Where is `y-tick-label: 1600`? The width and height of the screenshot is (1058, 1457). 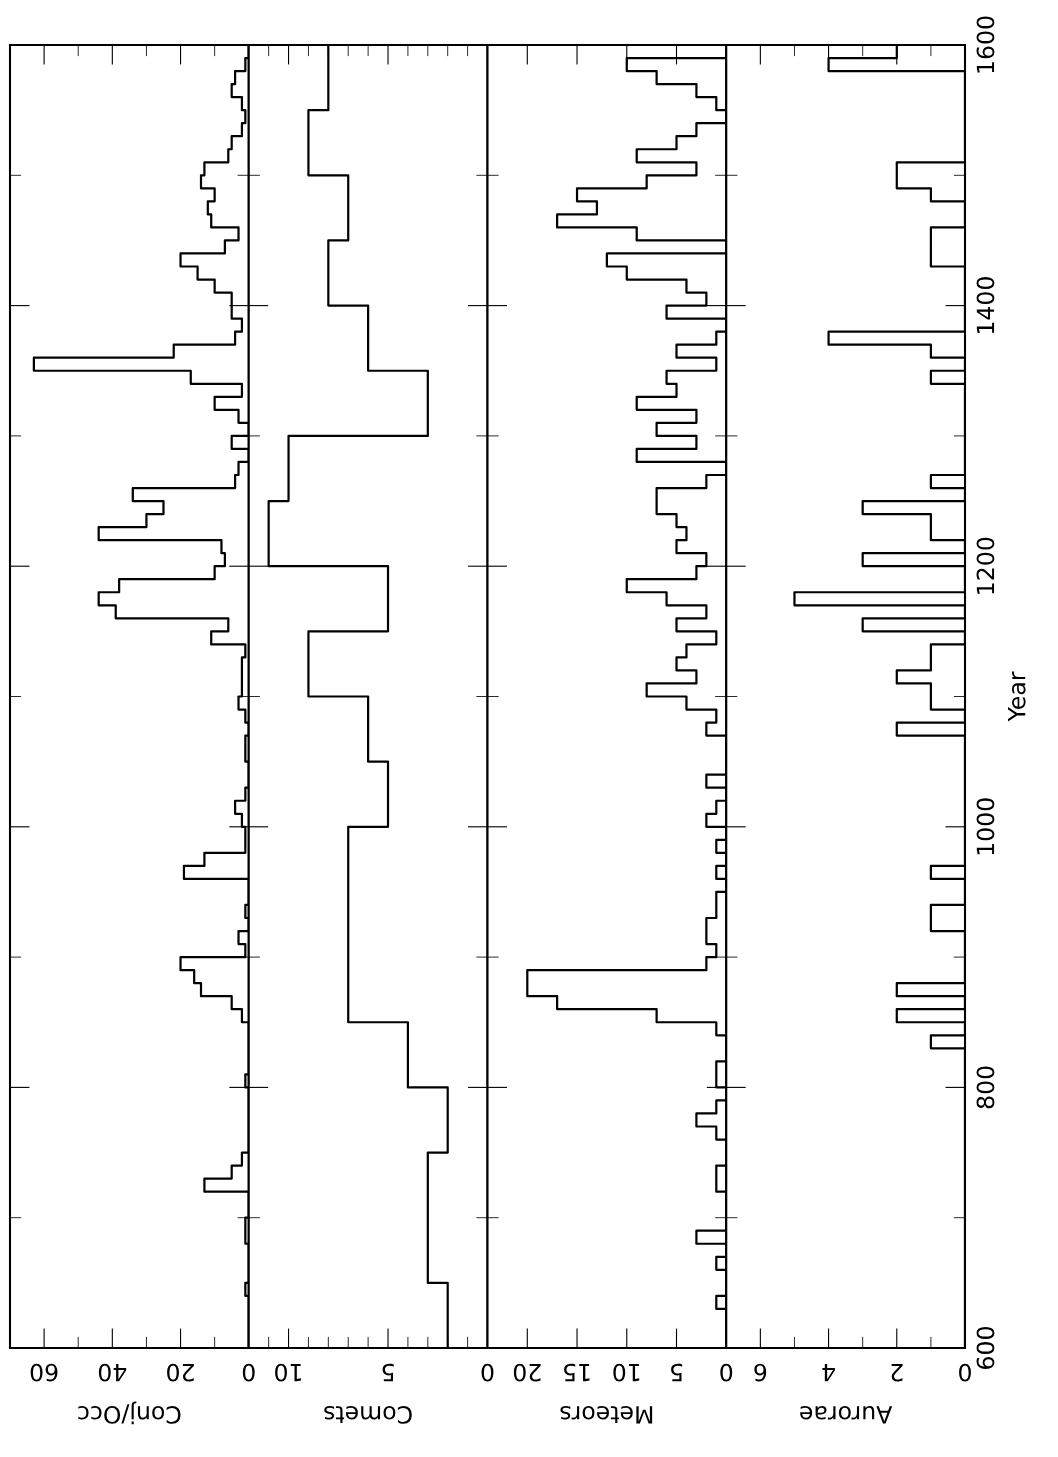 y-tick-label: 1600 is located at coordinates (985, 44).